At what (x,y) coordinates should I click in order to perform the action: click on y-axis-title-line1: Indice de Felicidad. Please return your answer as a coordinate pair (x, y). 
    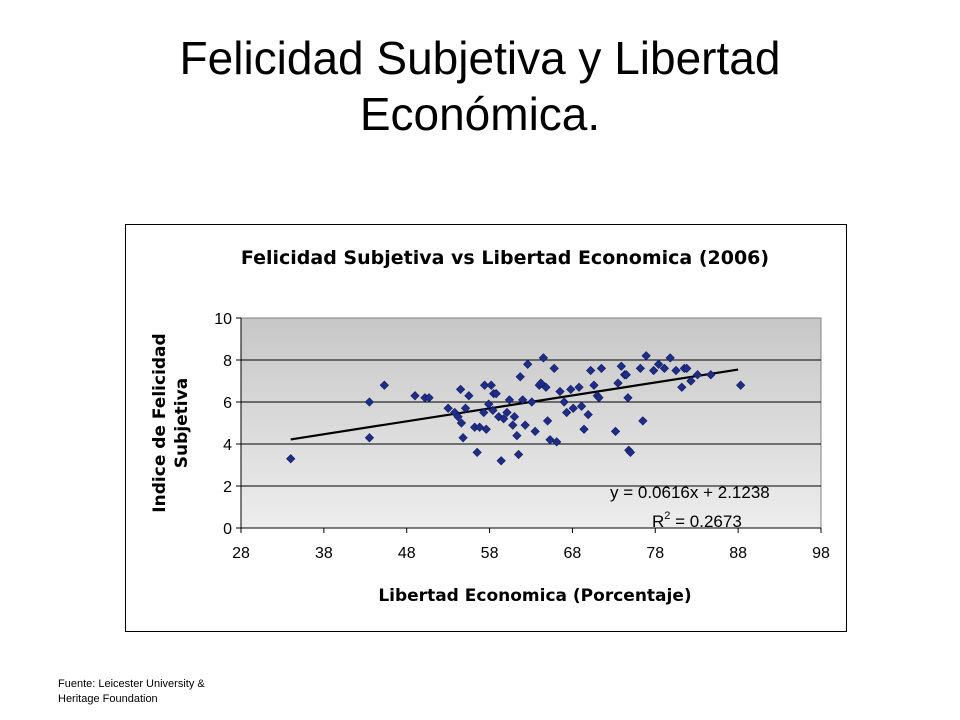
    Looking at the image, I should click on (160, 422).